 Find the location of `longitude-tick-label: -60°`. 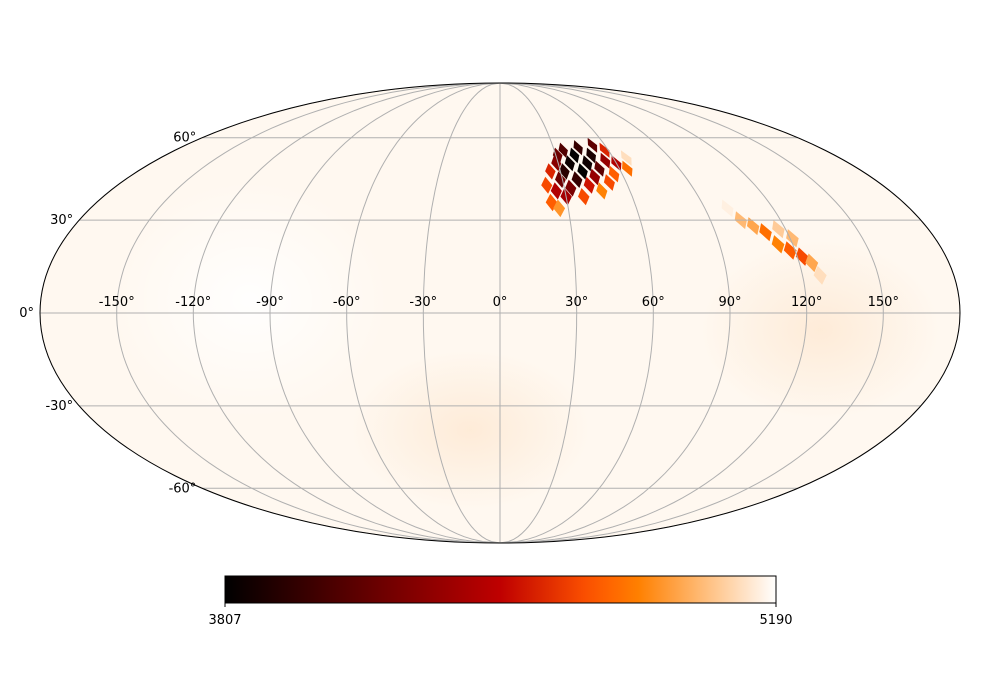

longitude-tick-label: -60° is located at coordinates (347, 302).